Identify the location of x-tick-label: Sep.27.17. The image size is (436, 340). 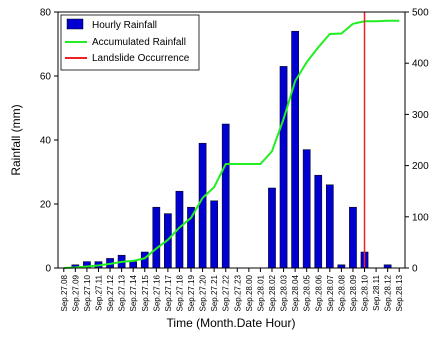
(168, 292).